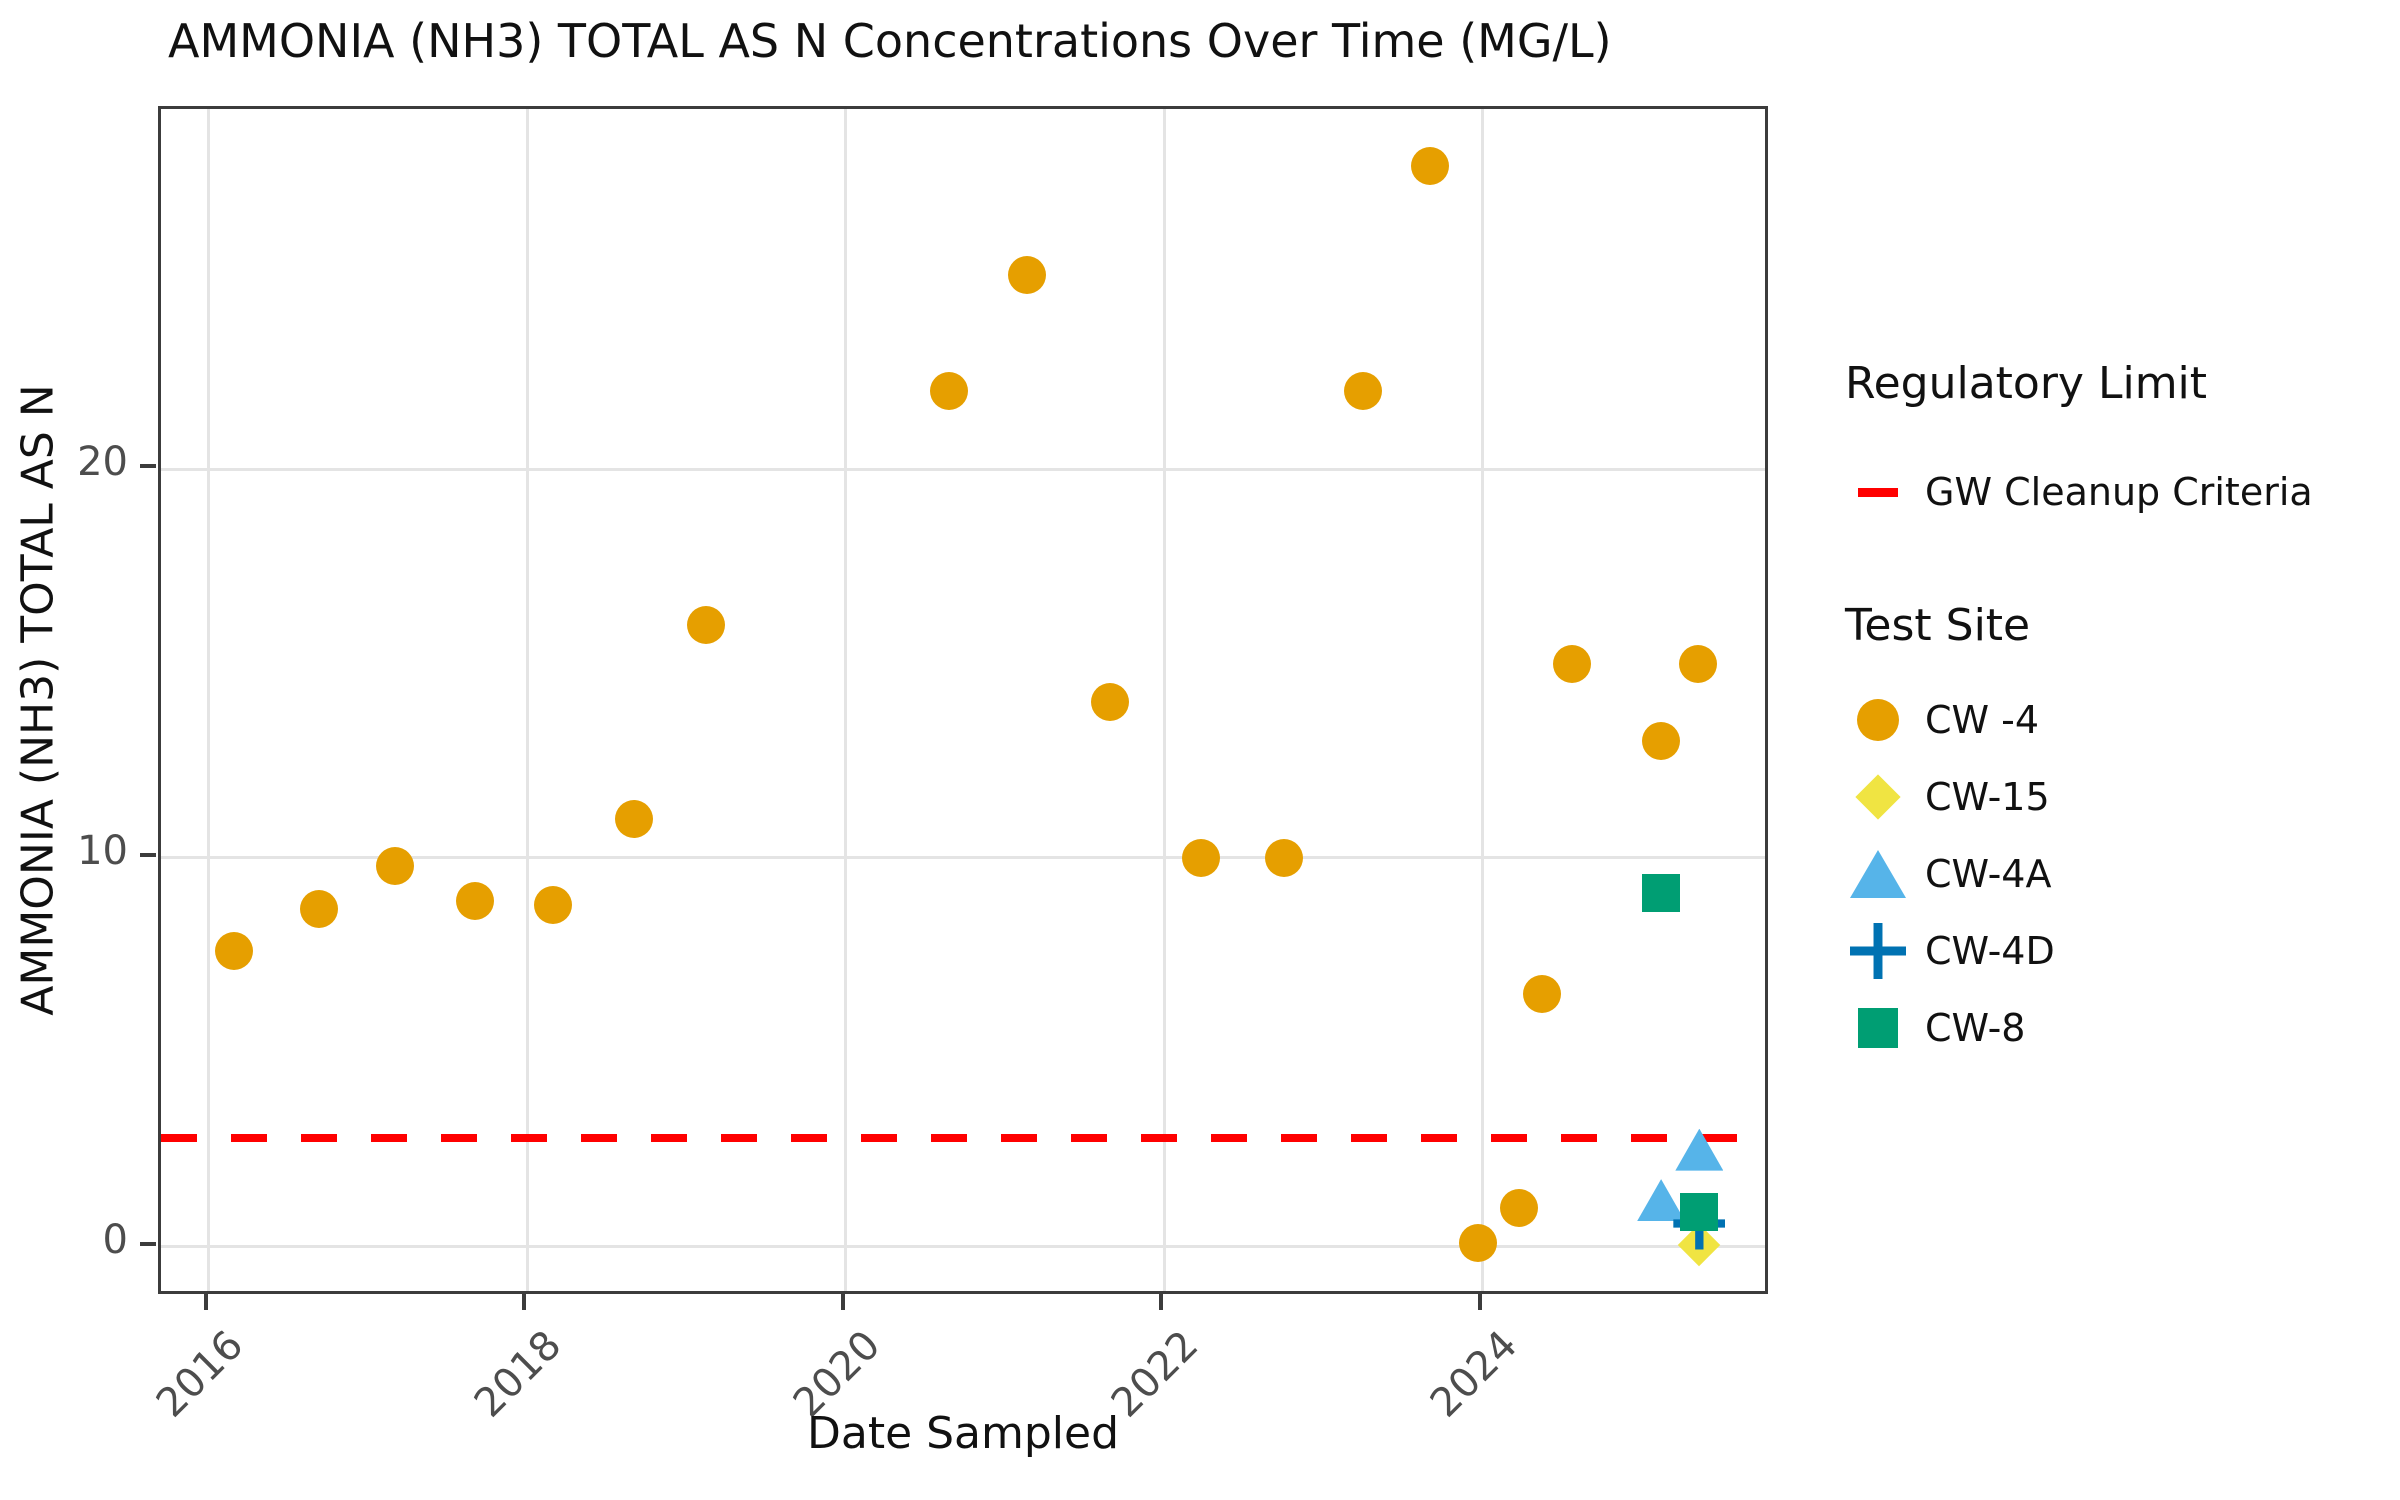  What do you see at coordinates (518, 1374) in the screenshot?
I see `x-tick-label: 2018` at bounding box center [518, 1374].